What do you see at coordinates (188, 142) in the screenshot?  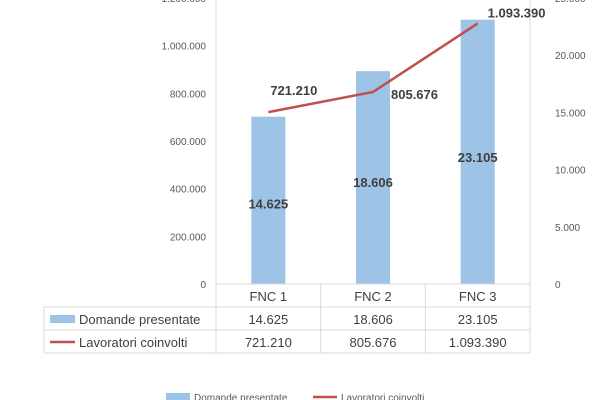 I see `y-tick-label: 600.000` at bounding box center [188, 142].